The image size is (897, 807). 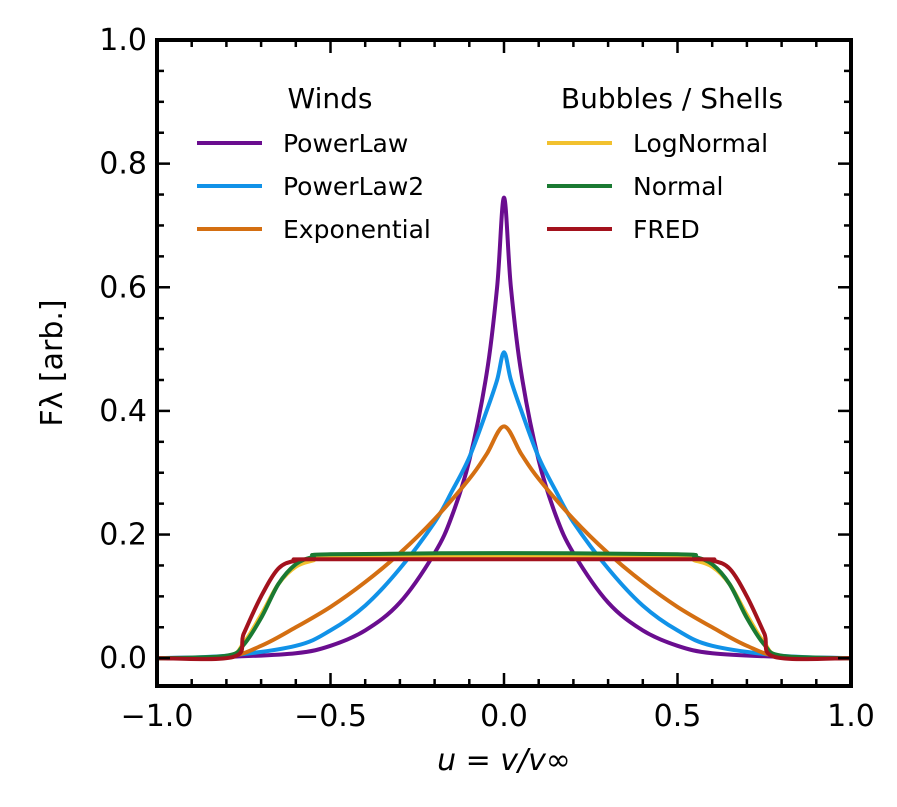 What do you see at coordinates (672, 98) in the screenshot?
I see `legend-title: Bubbles / Shells` at bounding box center [672, 98].